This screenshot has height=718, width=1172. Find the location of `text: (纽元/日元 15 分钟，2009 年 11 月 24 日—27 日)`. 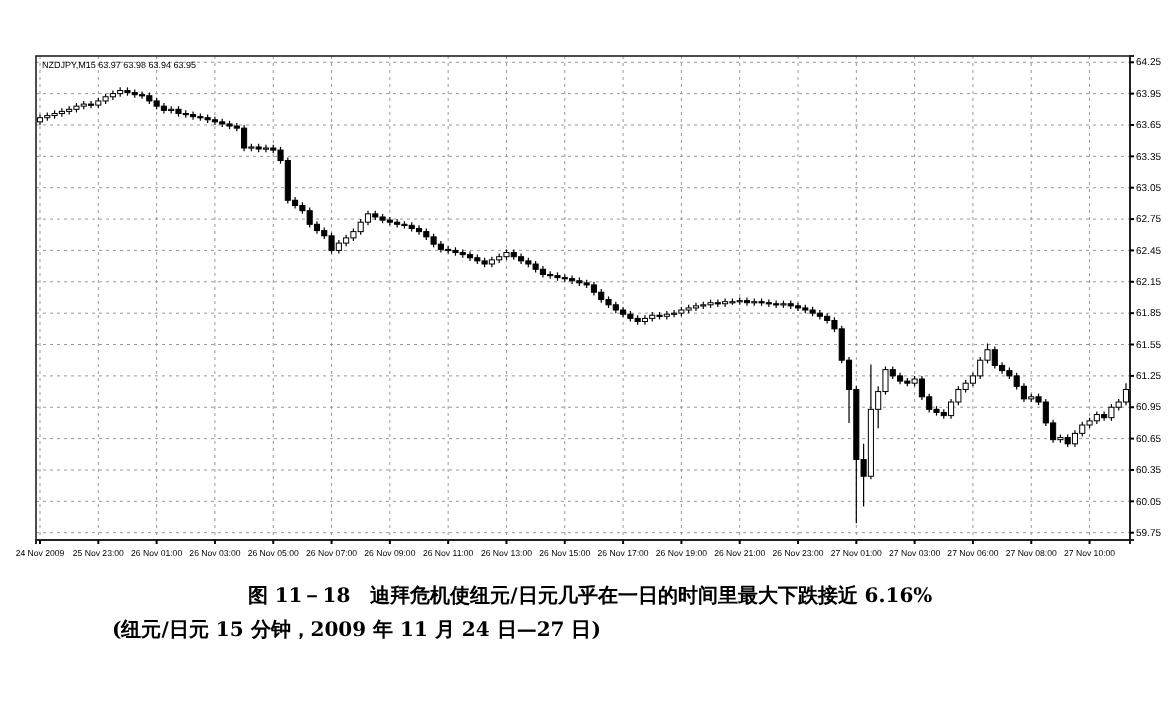

text: (纽元/日元 15 分钟，2009 年 11 月 24 日—27 日) is located at coordinates (356, 630).